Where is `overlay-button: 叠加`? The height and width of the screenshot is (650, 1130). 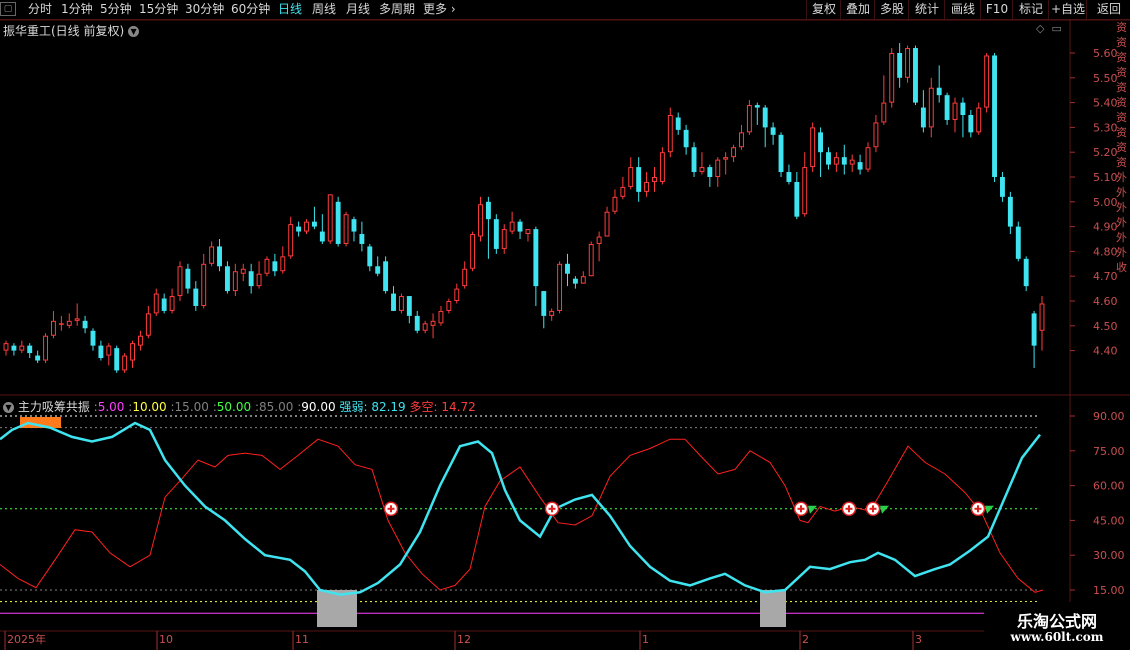 overlay-button: 叠加 is located at coordinates (857, 9).